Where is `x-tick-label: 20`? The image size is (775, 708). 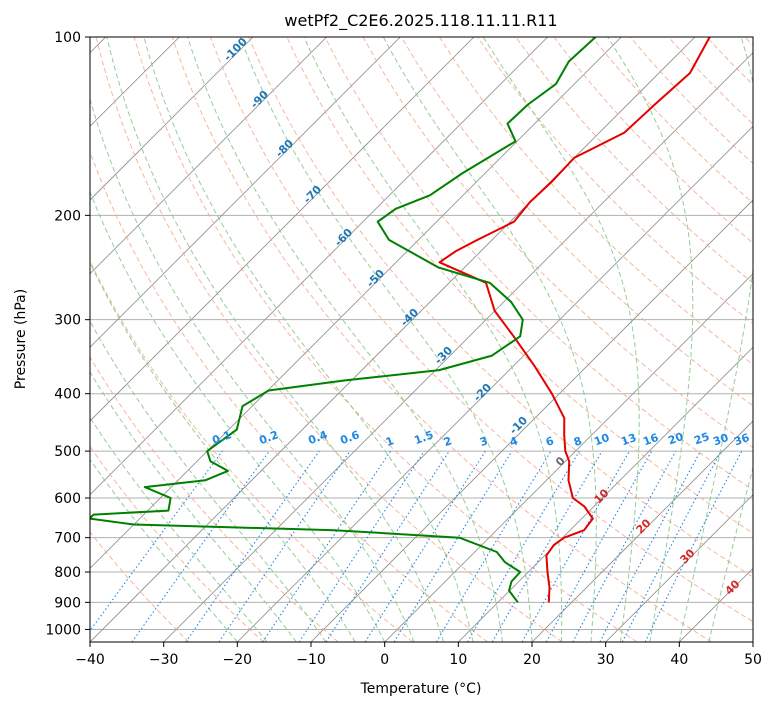
x-tick-label: 20 is located at coordinates (532, 660).